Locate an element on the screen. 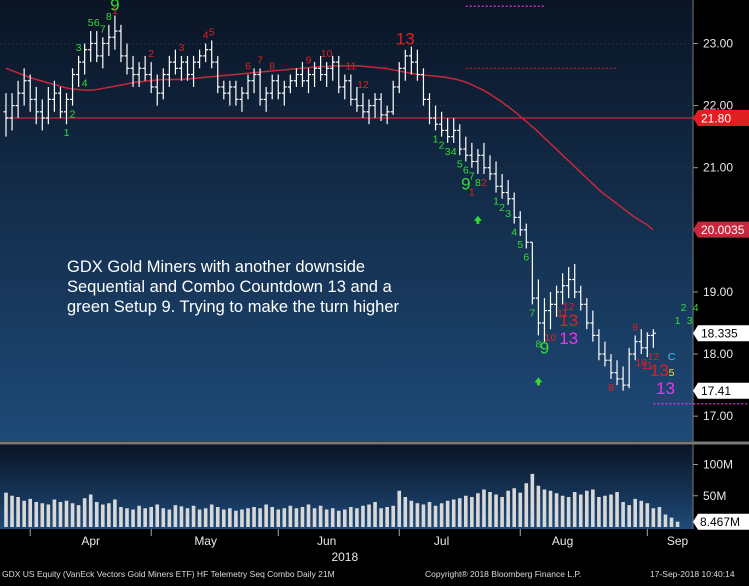 This screenshot has height=586, width=749. volume-tick-label: 100M is located at coordinates (718, 465).